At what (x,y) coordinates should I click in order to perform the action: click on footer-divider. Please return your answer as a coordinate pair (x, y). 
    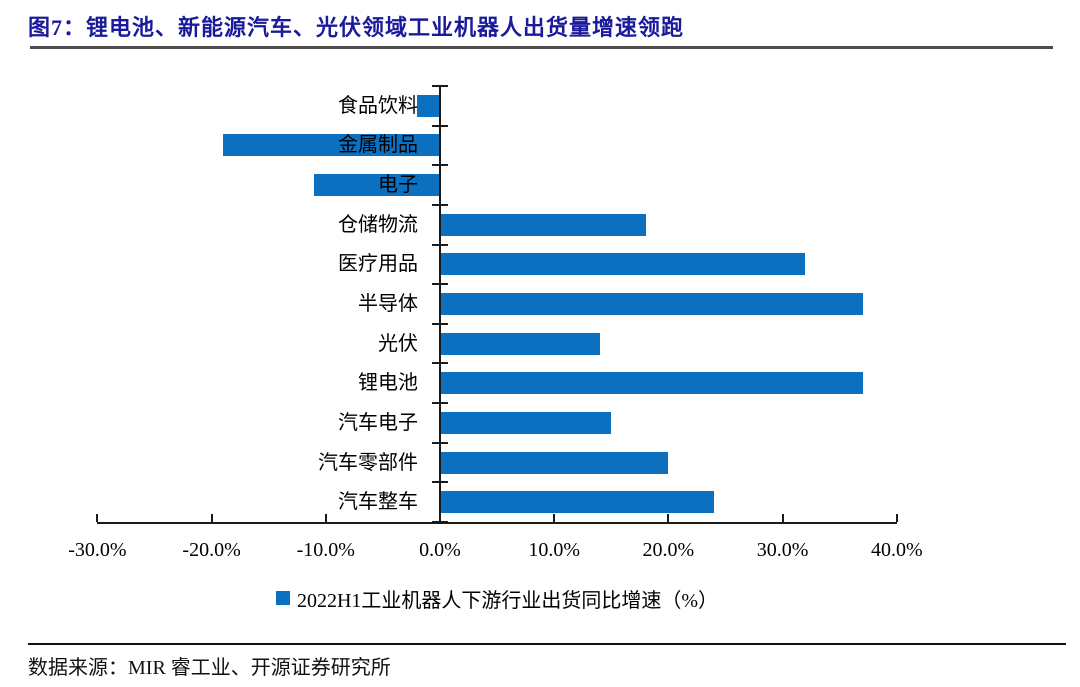
    Looking at the image, I should click on (547, 644).